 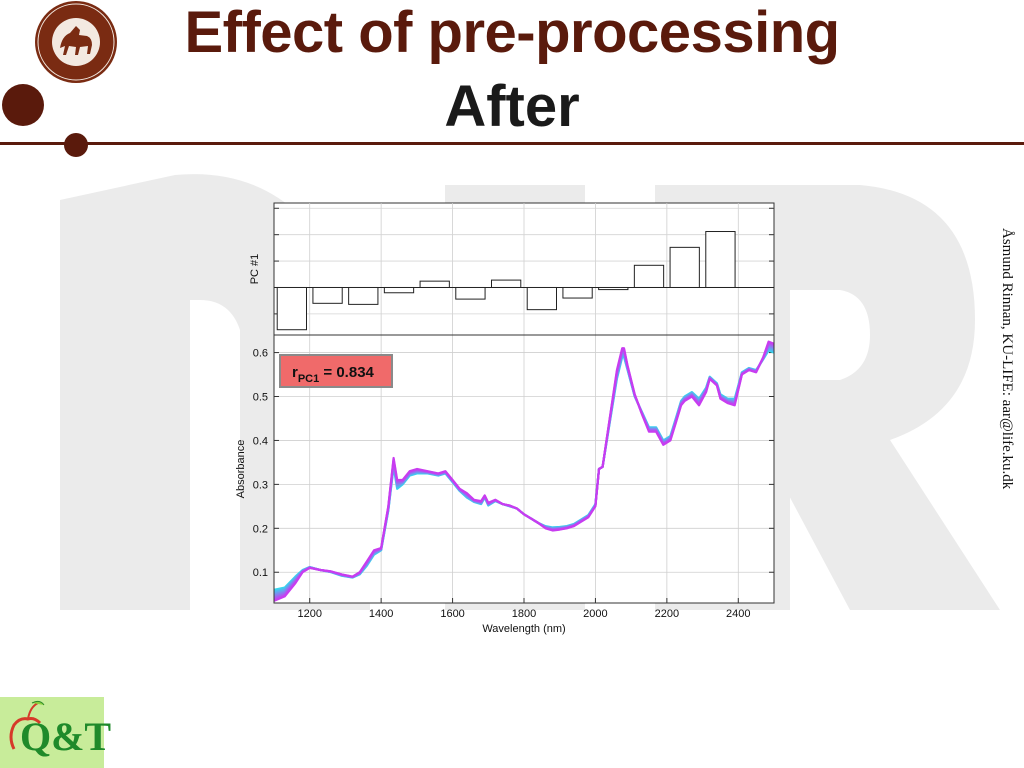 What do you see at coordinates (260, 529) in the screenshot?
I see `y-tick-label: 0.2` at bounding box center [260, 529].